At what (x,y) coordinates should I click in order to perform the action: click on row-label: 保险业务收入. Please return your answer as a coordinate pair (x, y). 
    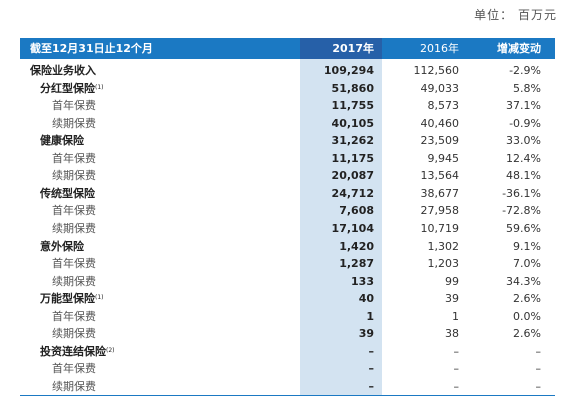
    Looking at the image, I should click on (63, 71).